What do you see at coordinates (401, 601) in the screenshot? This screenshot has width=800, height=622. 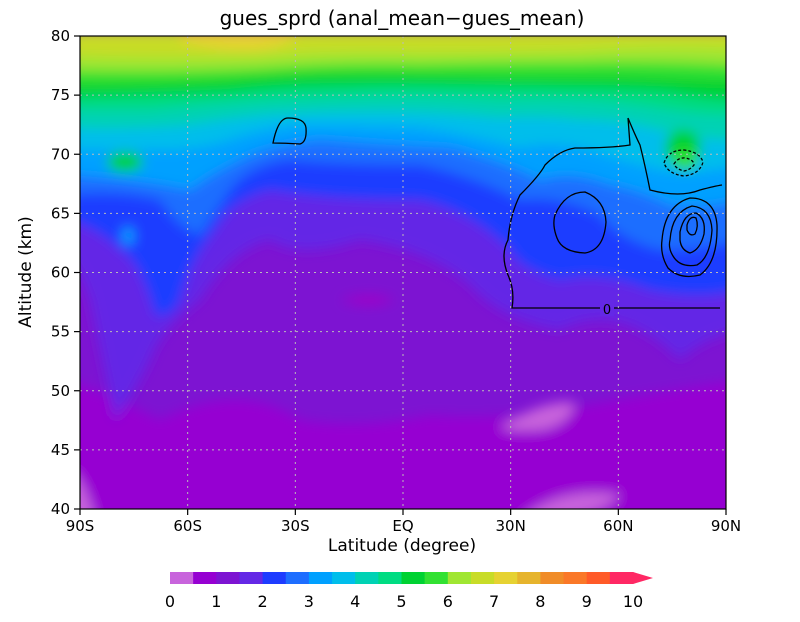 I see `colorbar-tick-label: 5` at bounding box center [401, 601].